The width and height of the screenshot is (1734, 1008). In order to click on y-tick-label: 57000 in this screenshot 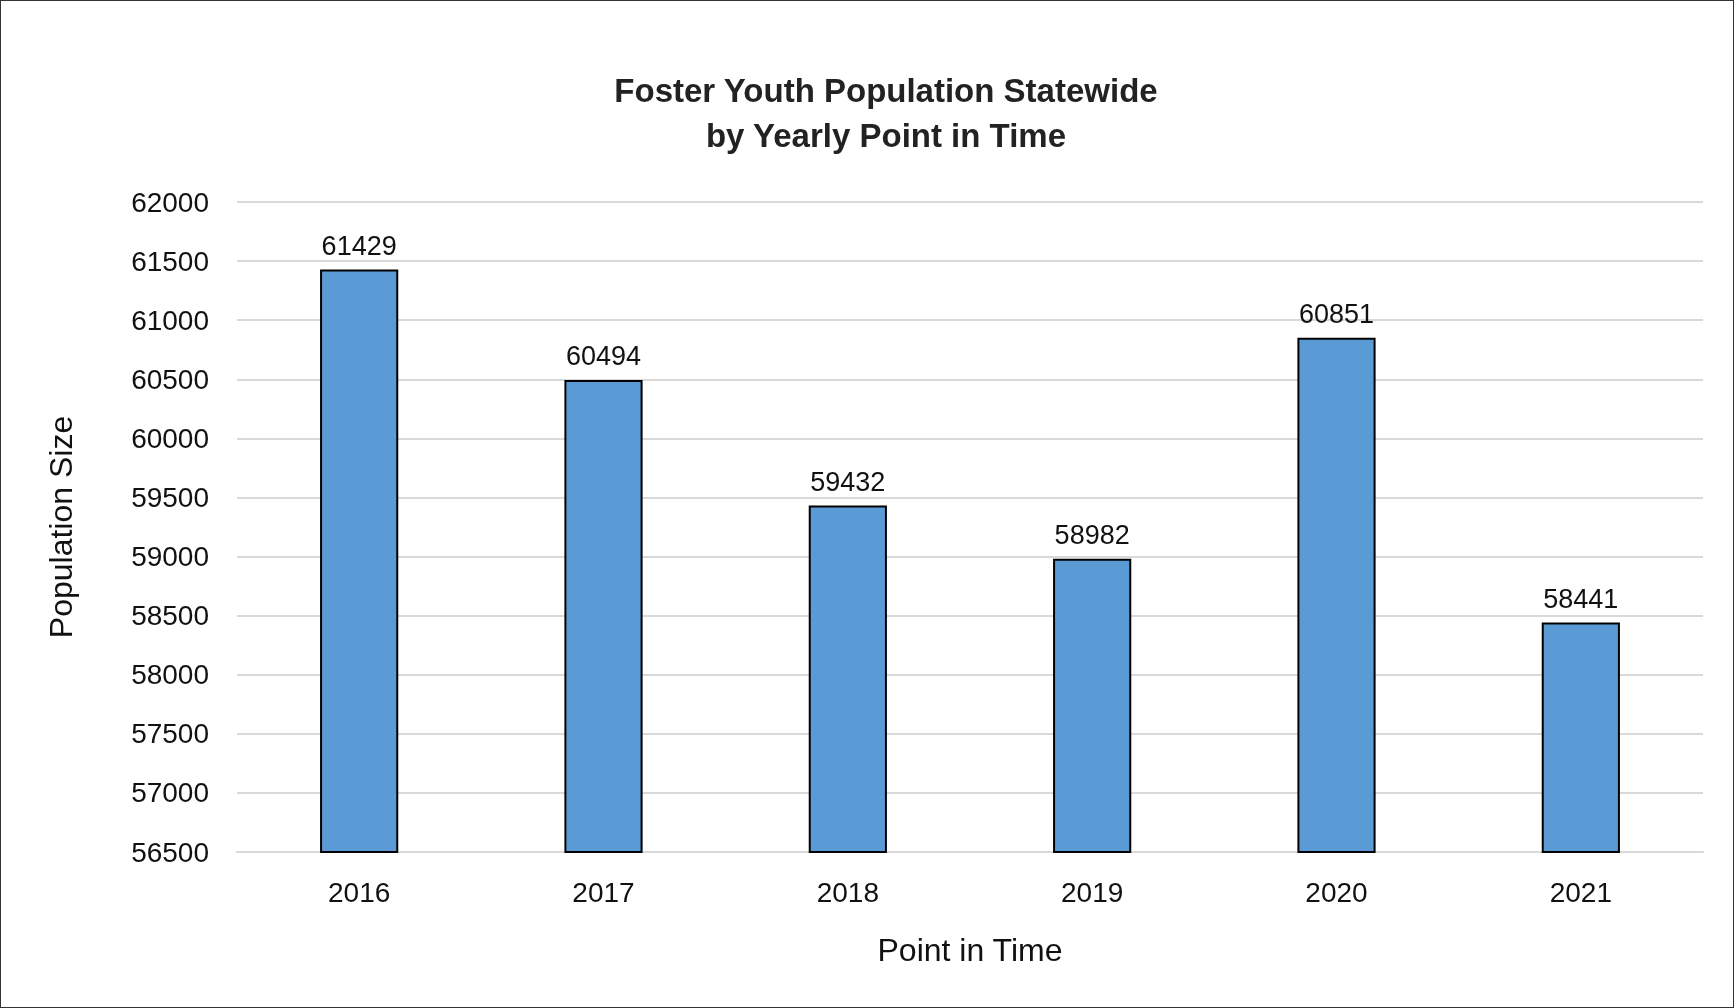, I will do `click(170, 793)`.